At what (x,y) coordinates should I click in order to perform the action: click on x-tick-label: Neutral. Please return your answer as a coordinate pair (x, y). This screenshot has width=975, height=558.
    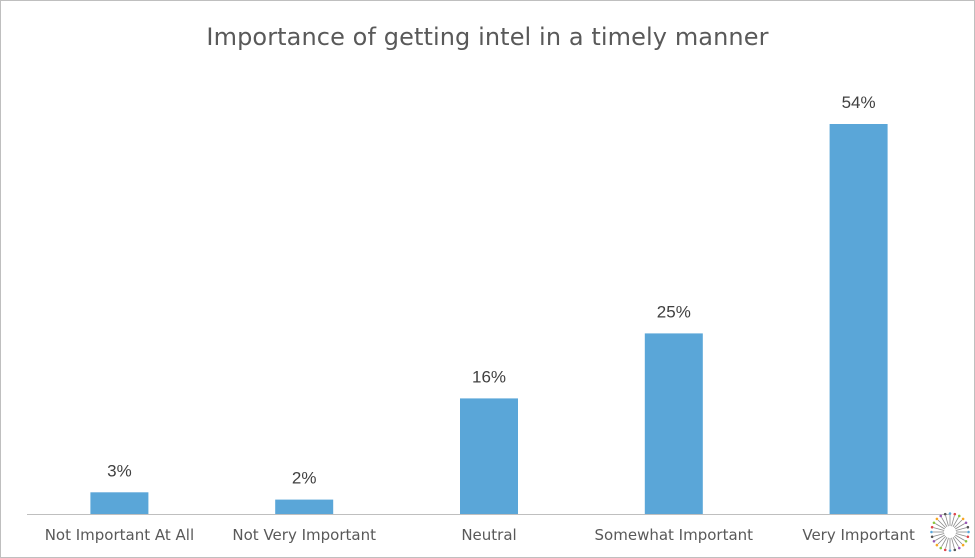
    Looking at the image, I should click on (488, 535).